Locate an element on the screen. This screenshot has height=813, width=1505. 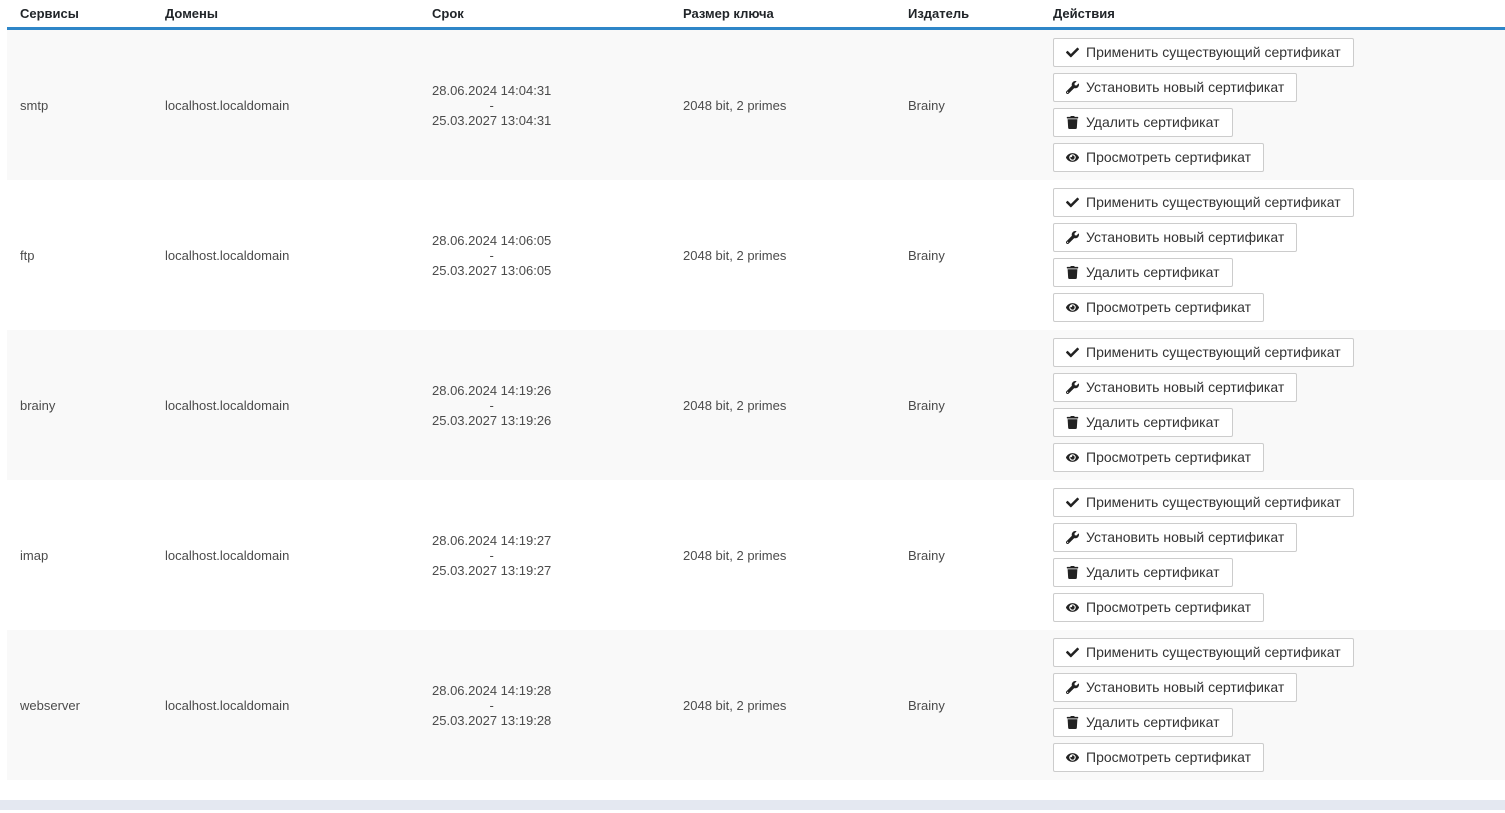
column-header-domains: Домены is located at coordinates (191, 13).